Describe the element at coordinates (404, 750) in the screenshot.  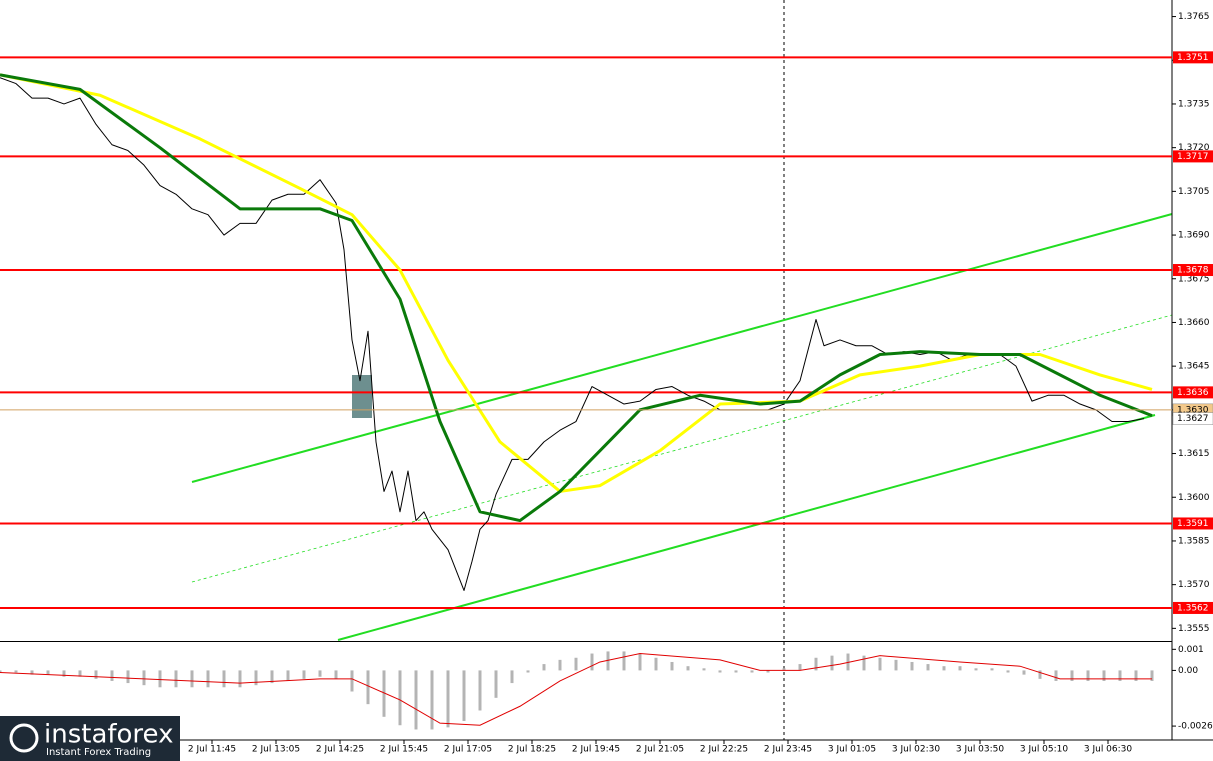
I see `x-tick-label: 2 Jul 15:45` at that location.